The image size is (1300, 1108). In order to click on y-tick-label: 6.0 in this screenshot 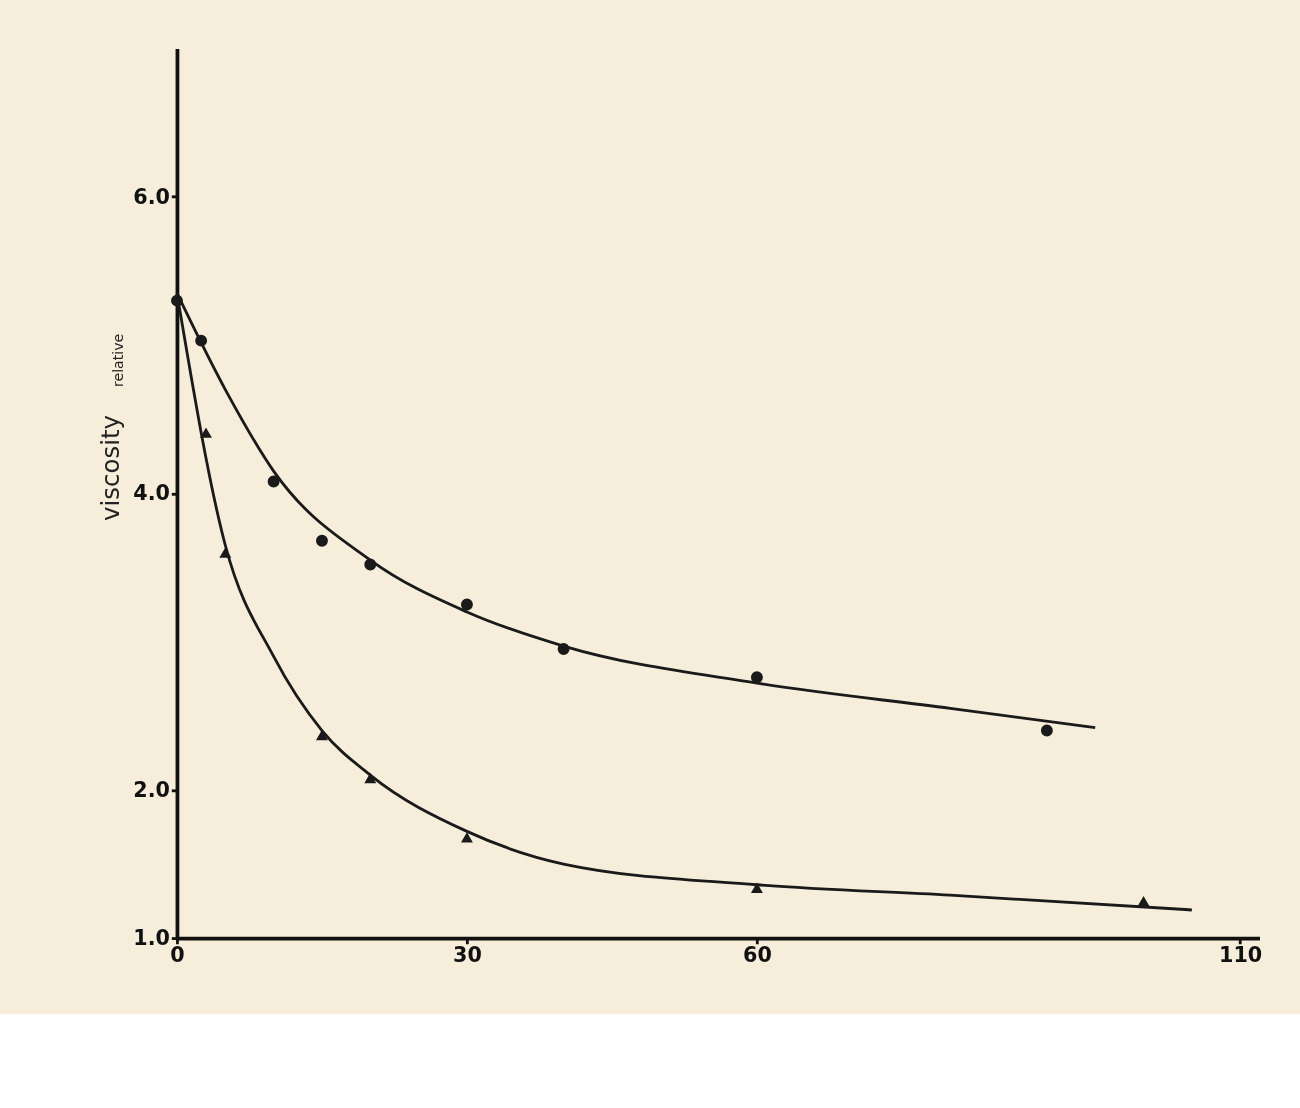, I will do `click(151, 196)`.